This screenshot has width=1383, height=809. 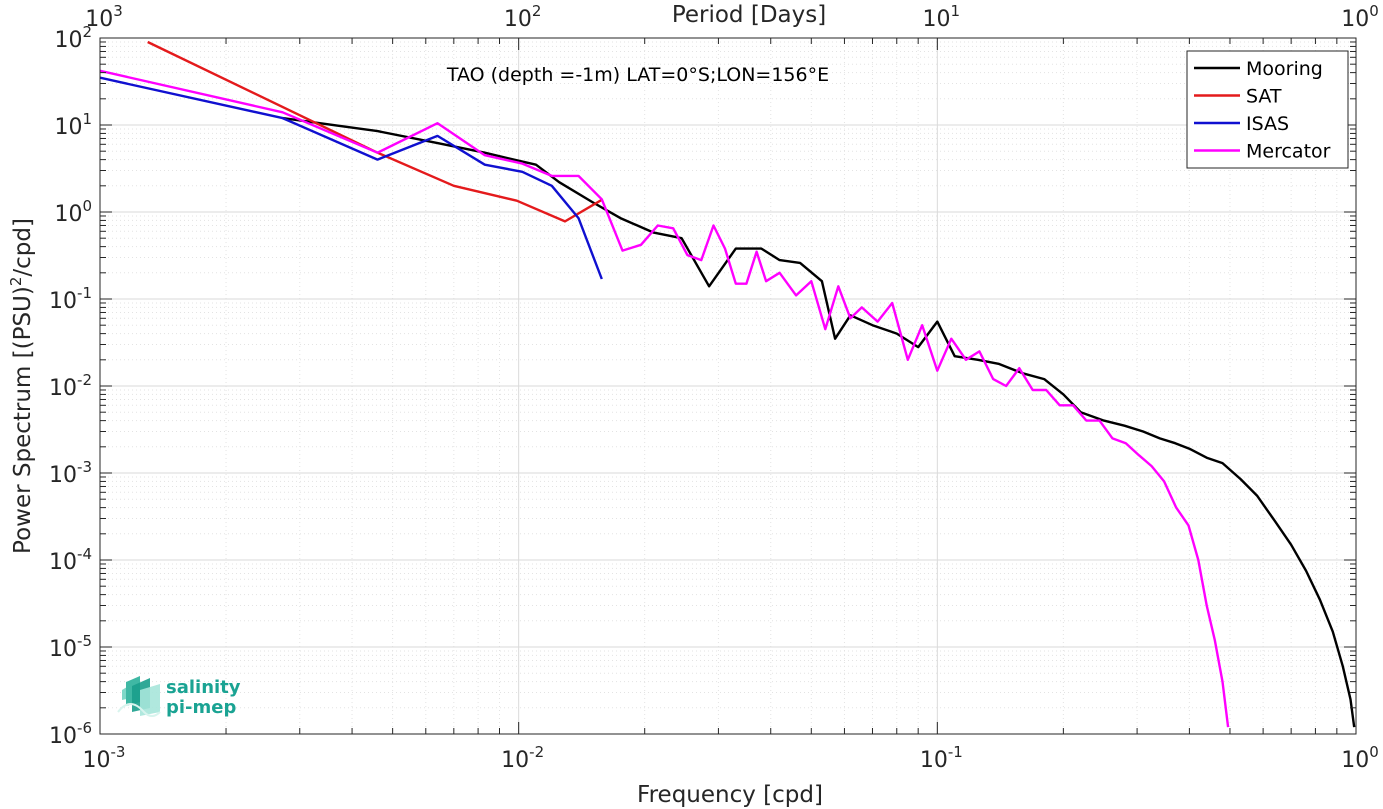 What do you see at coordinates (1284, 69) in the screenshot?
I see `legend-label-mooring: Mooring` at bounding box center [1284, 69].